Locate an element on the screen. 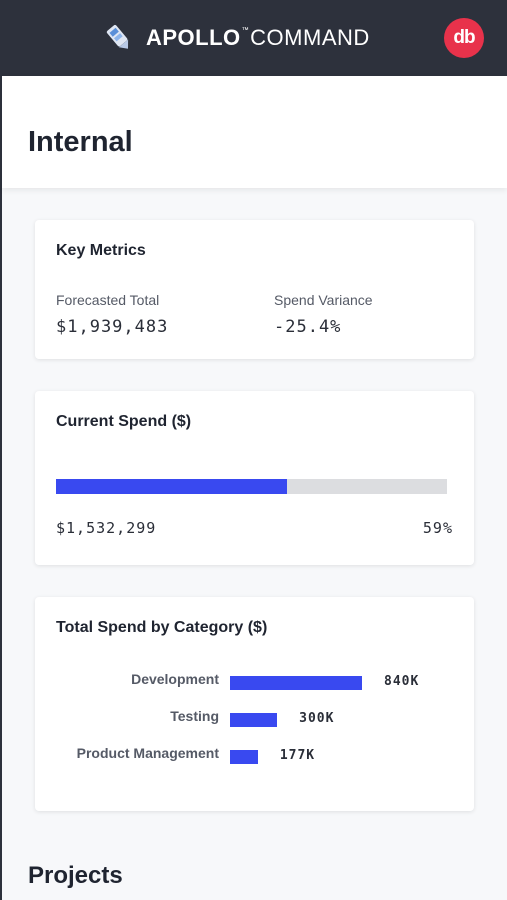 Image resolution: width=507 pixels, height=900 pixels. category-value-label: 840K is located at coordinates (402, 681).